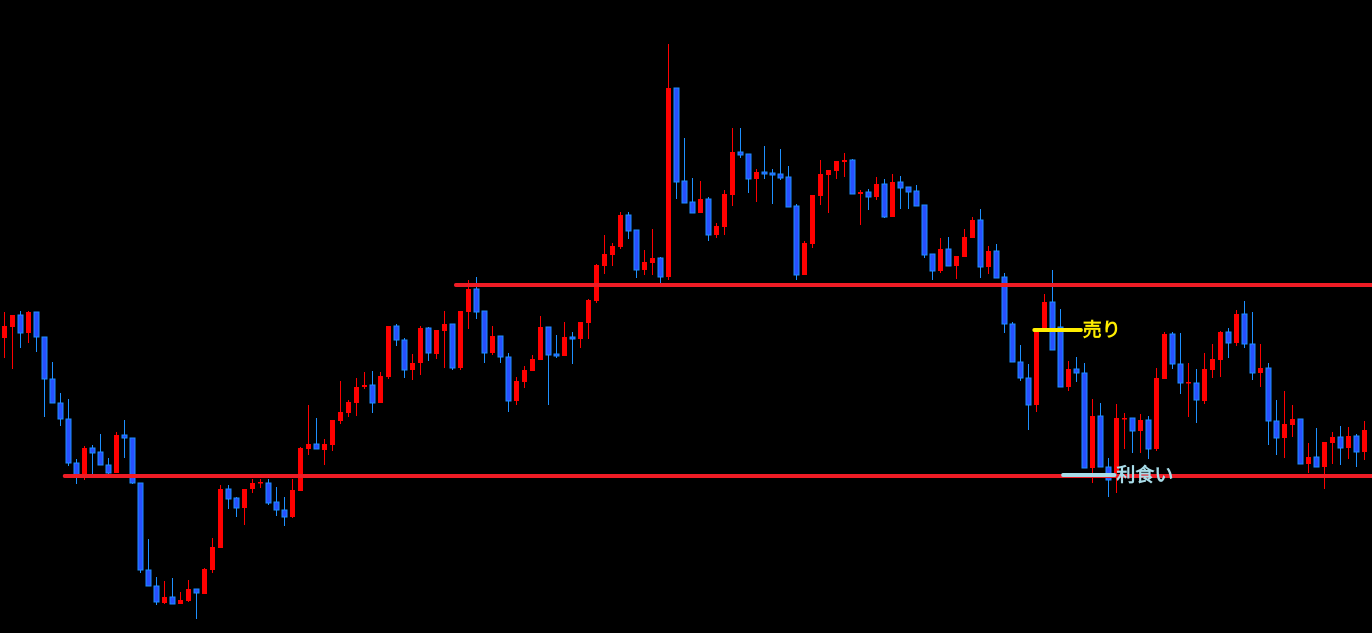  Describe the element at coordinates (1101, 330) in the screenshot. I see `sell-label: 売り` at that location.